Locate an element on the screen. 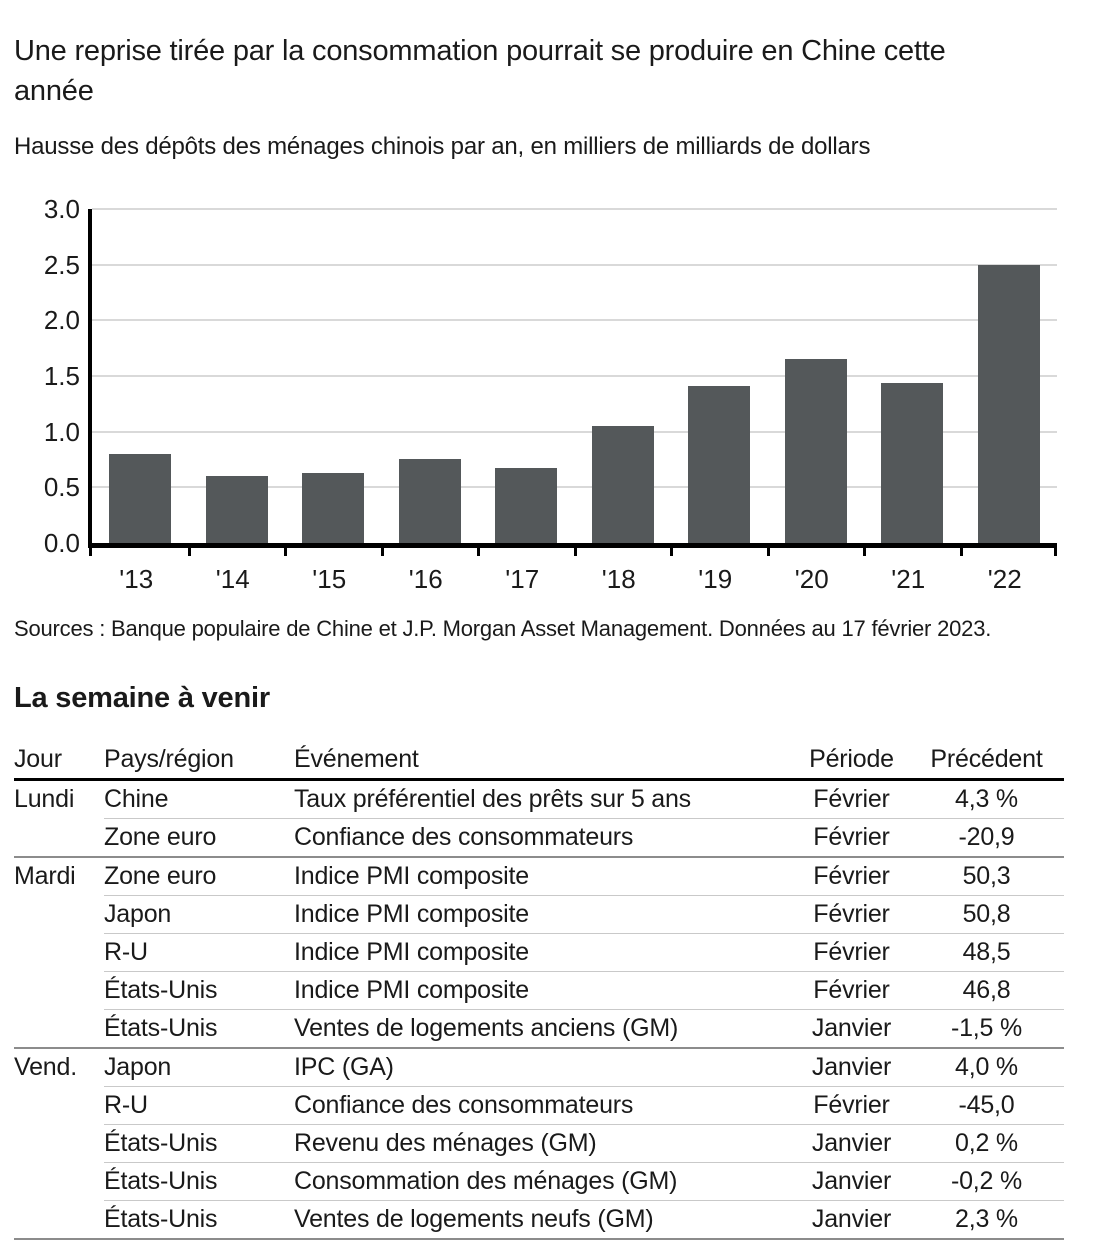 The image size is (1101, 1240). cell-previous: -1,5 % is located at coordinates (986, 1027).